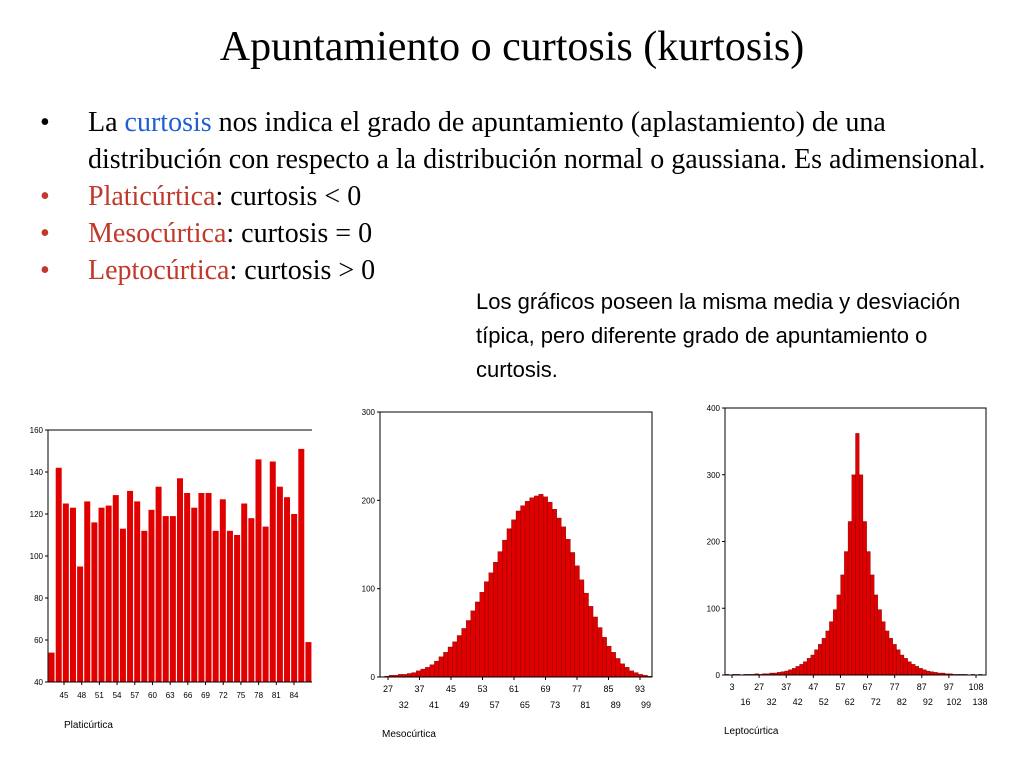 This screenshot has width=1024, height=768. Describe the element at coordinates (294, 695) in the screenshot. I see `x-tick-label: 84` at that location.